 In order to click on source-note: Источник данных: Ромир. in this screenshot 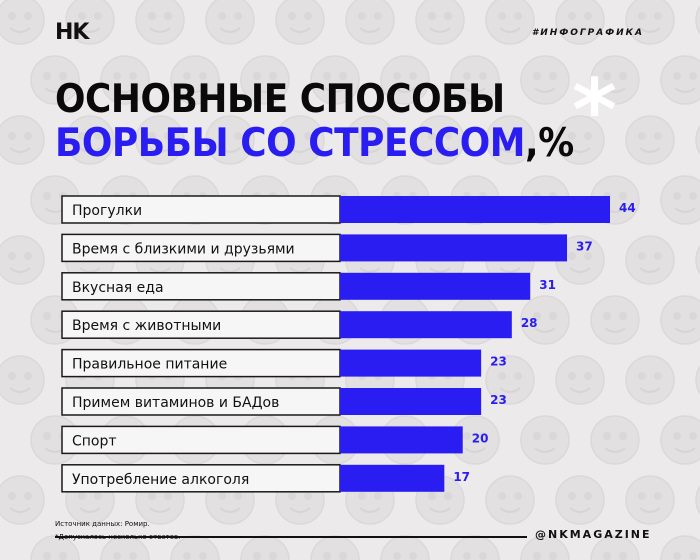, I will do `click(102, 524)`.